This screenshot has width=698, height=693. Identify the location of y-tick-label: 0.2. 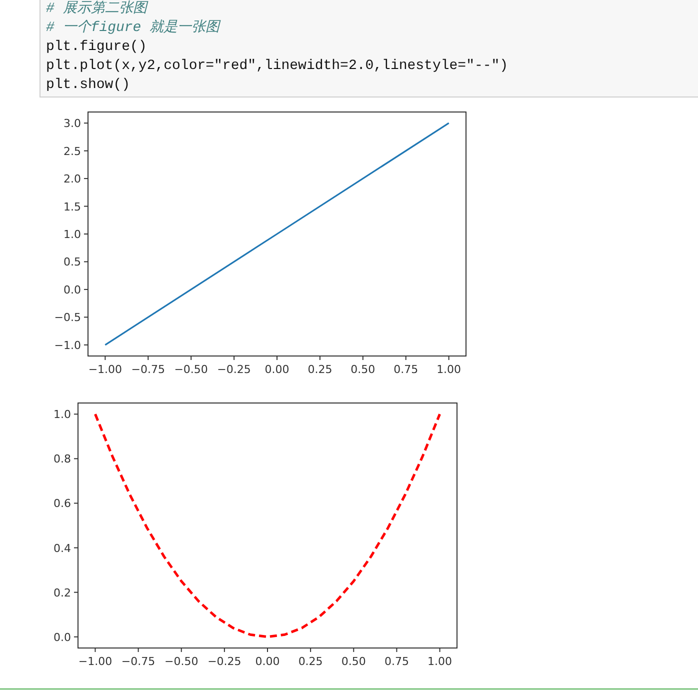
(62, 593).